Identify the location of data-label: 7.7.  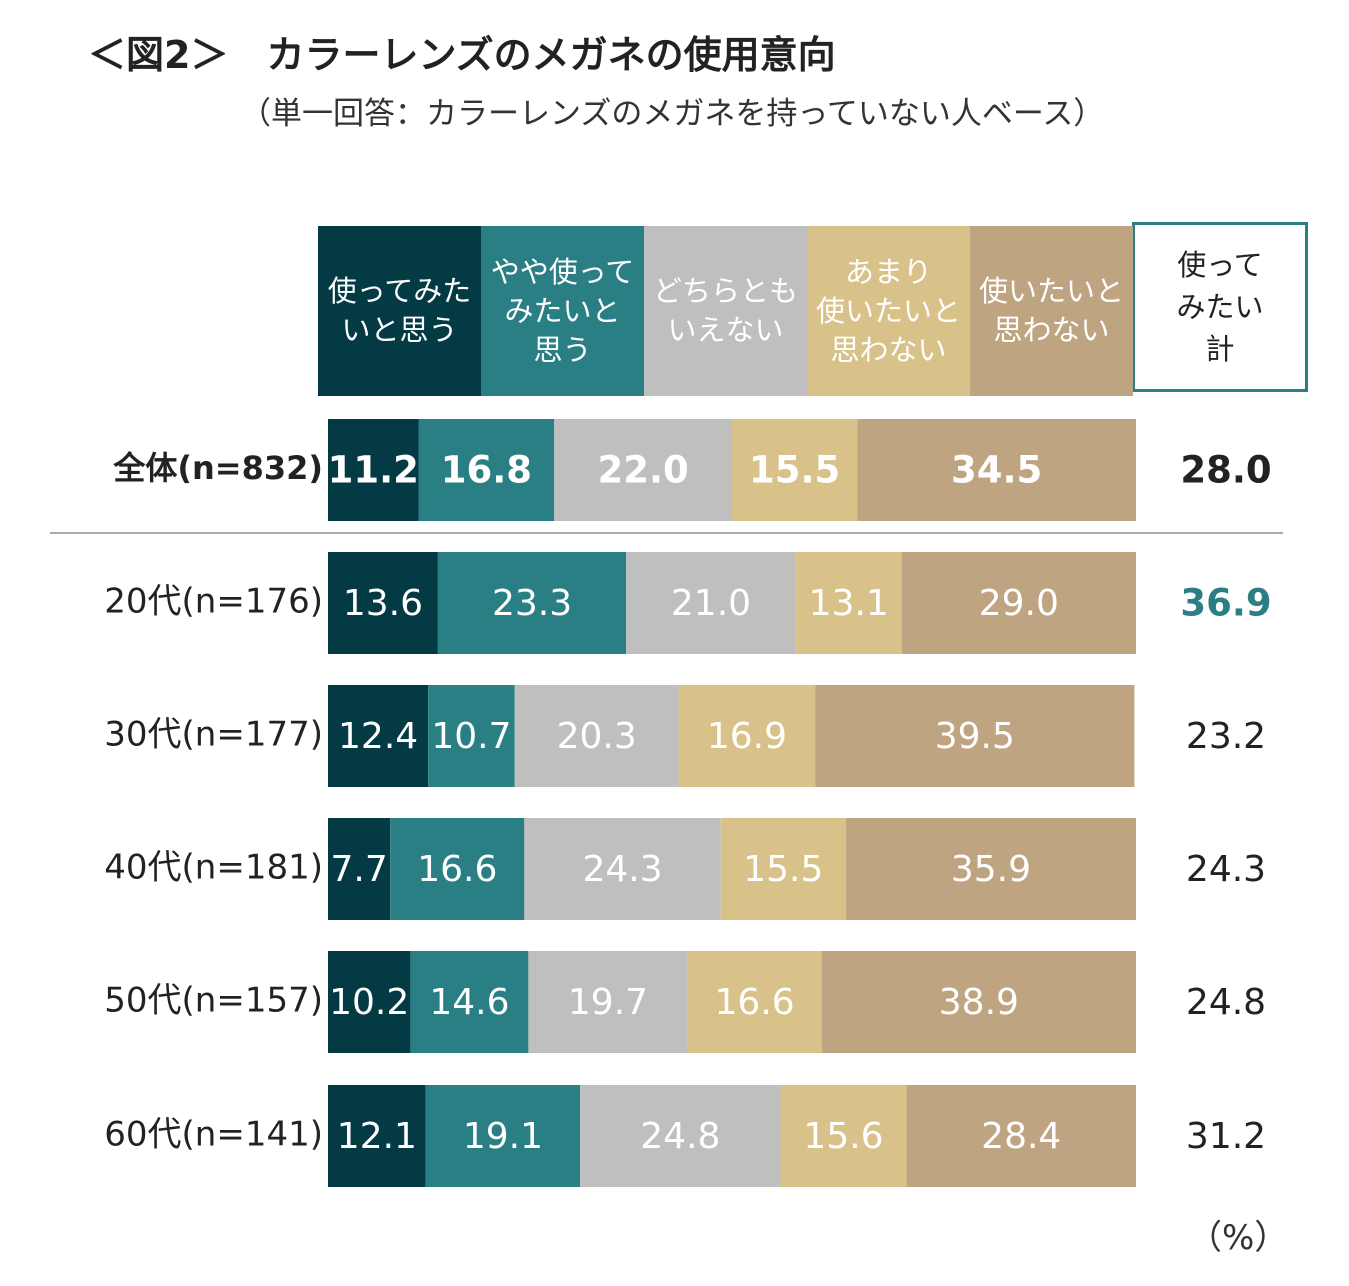
(358, 869).